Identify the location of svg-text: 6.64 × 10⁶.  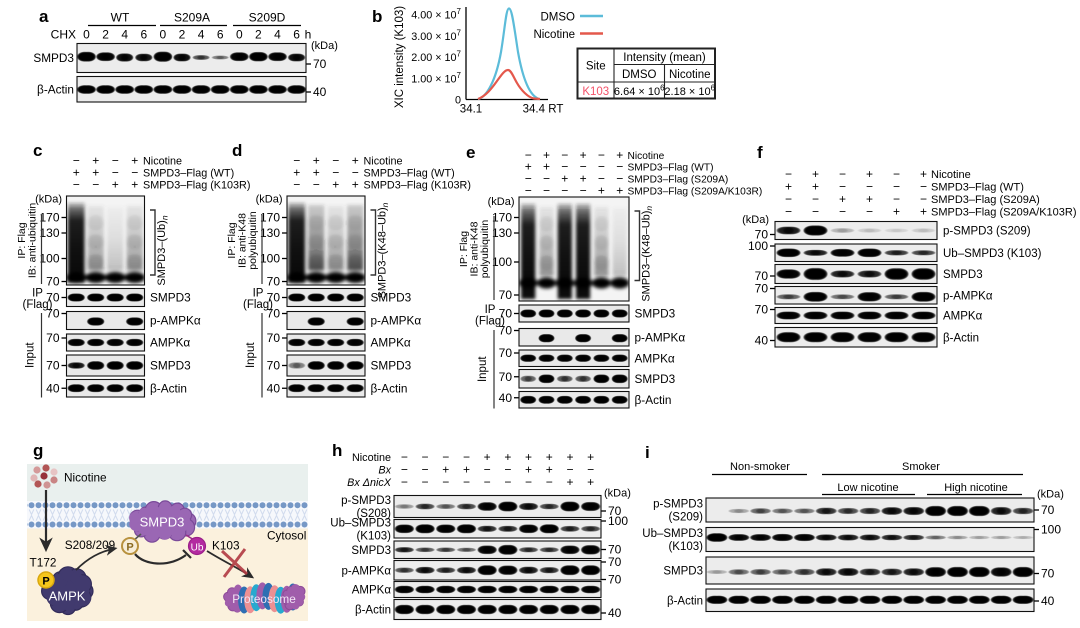
(639, 90).